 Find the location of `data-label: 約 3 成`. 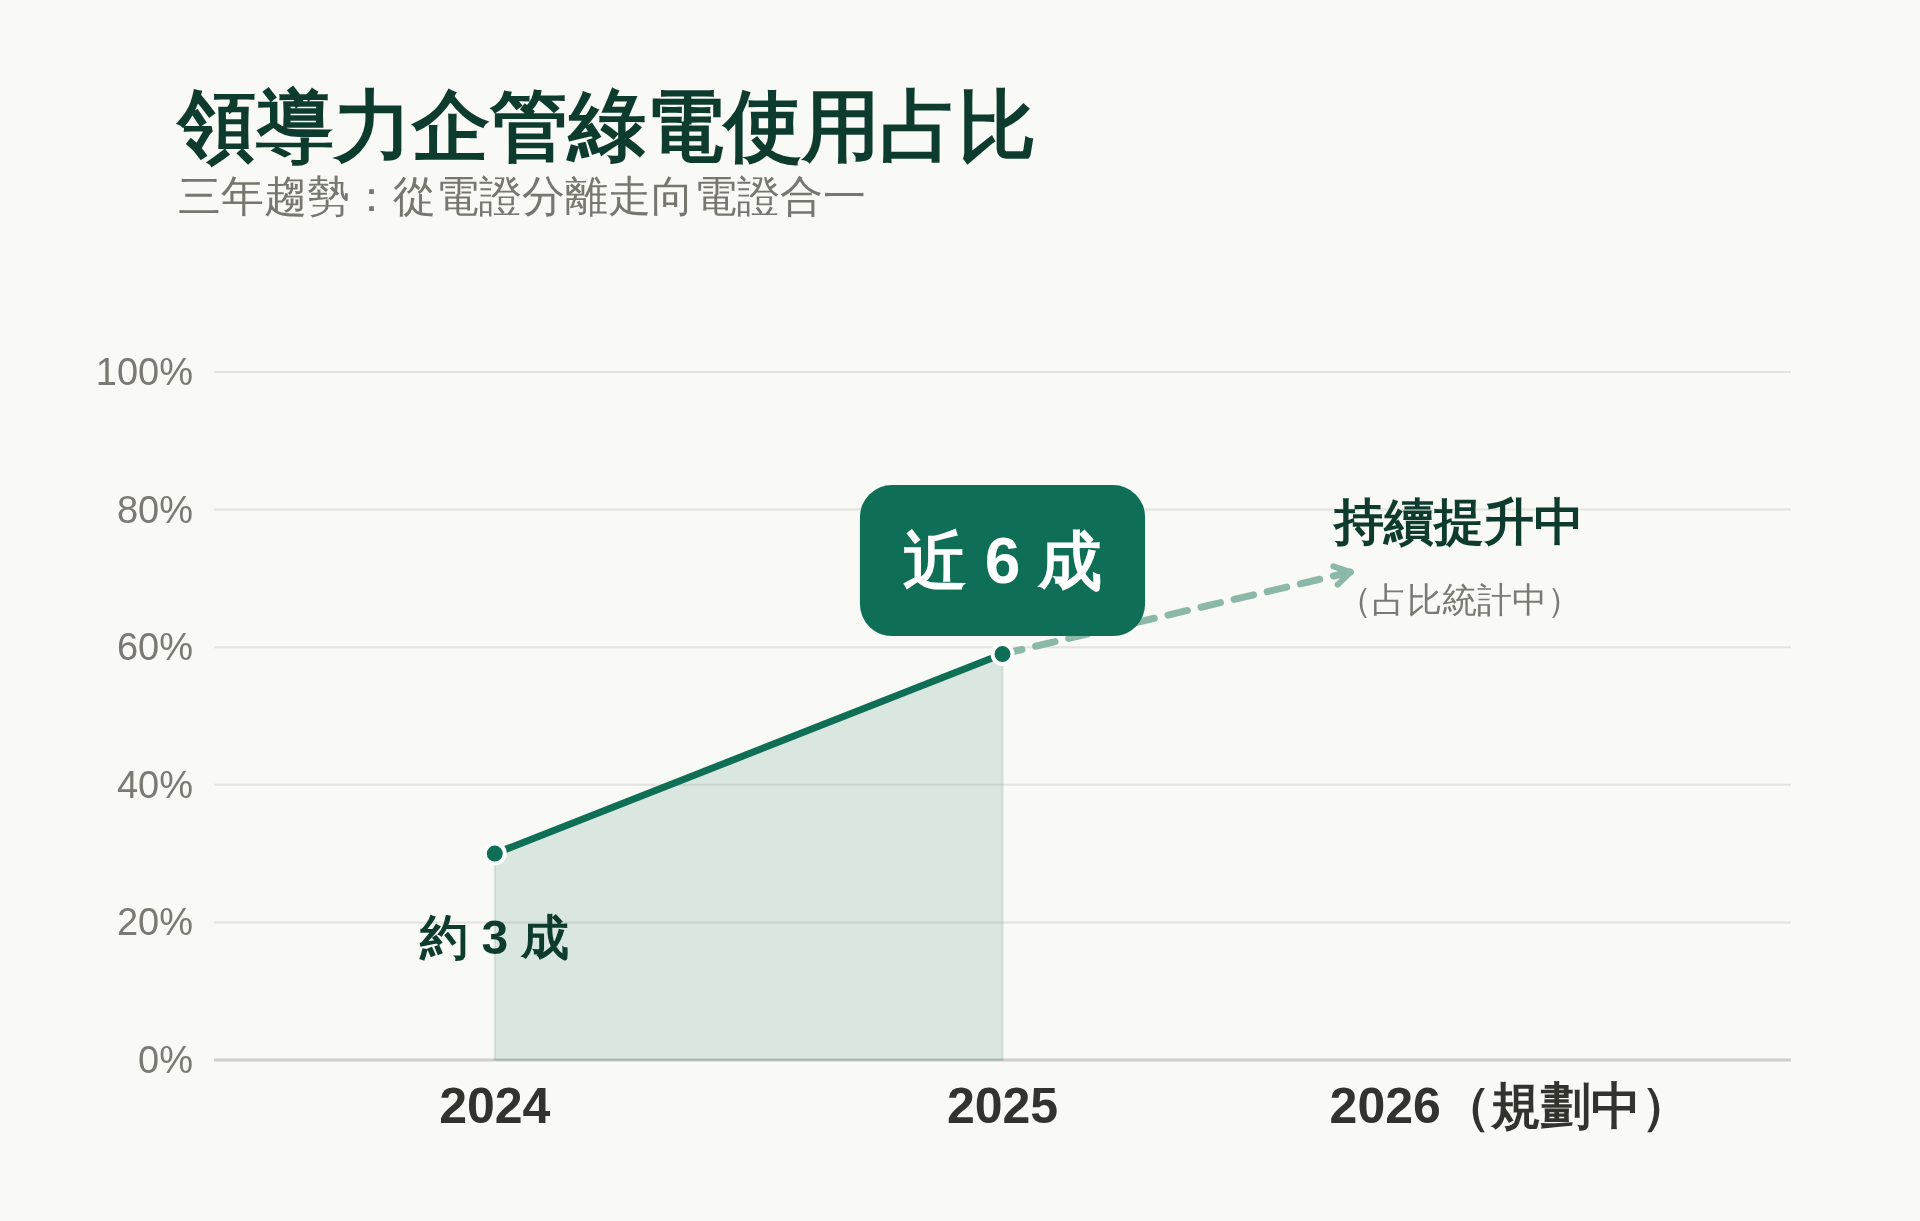

data-label: 約 3 成 is located at coordinates (494, 937).